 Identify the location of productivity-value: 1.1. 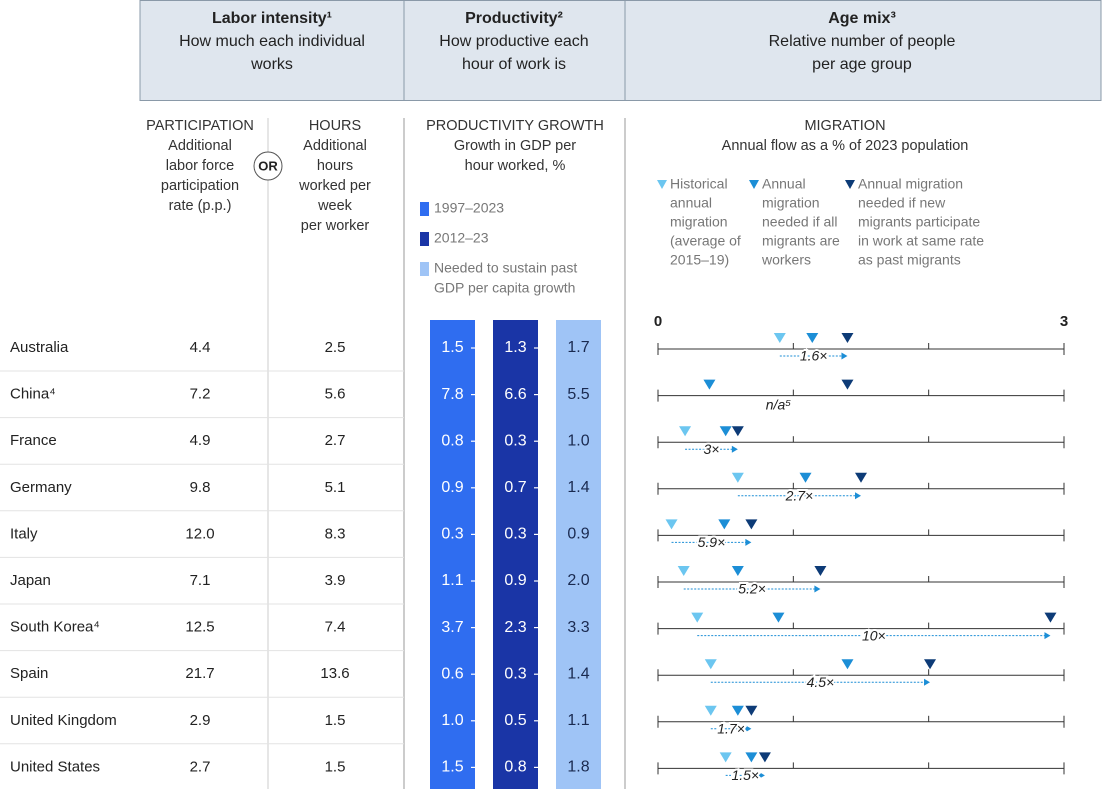
(452, 580).